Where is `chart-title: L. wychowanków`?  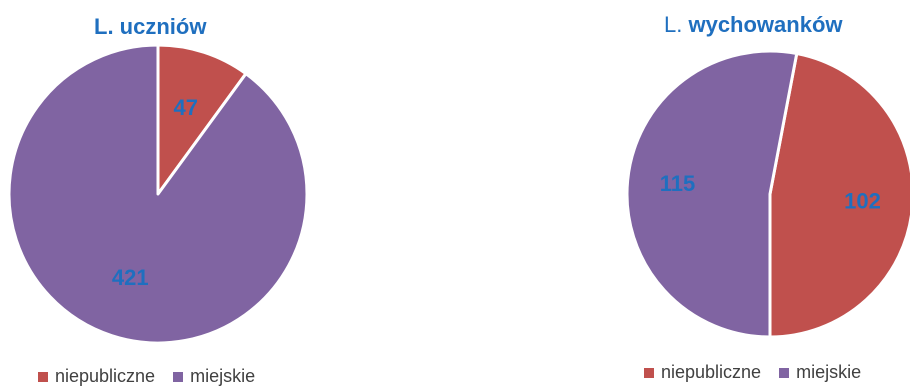 chart-title: L. wychowanków is located at coordinates (753, 25).